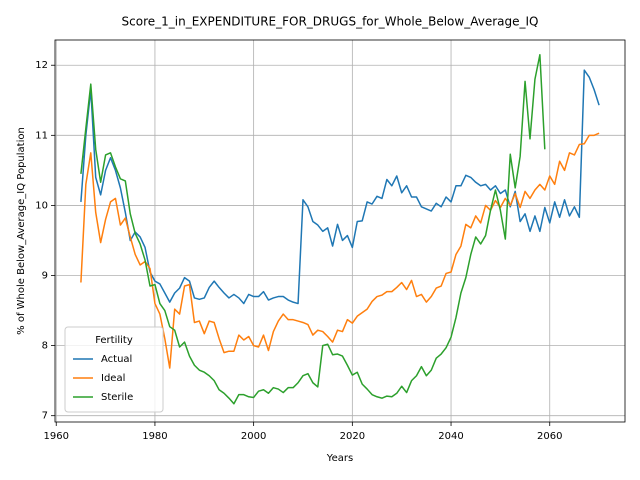 This screenshot has width=640, height=480. What do you see at coordinates (117, 397) in the screenshot?
I see `legend-label: Sterile` at bounding box center [117, 397].